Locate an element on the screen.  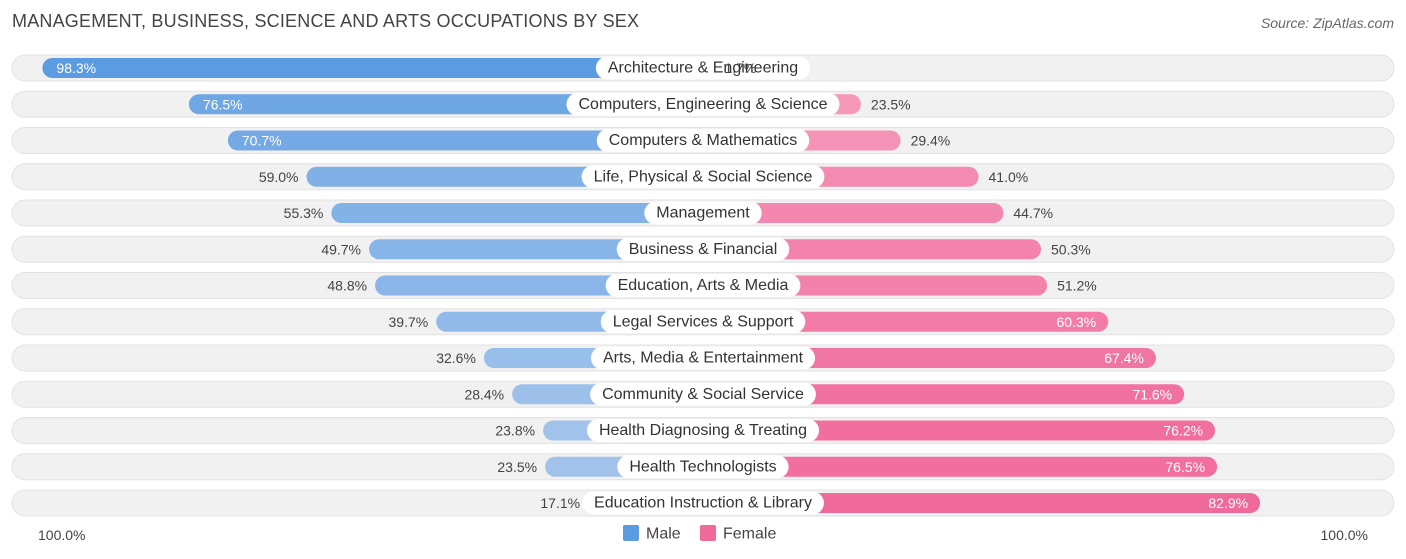
chart-row: Arts, Media & Entertainment 32.6% 67.4% is located at coordinates (703, 358).